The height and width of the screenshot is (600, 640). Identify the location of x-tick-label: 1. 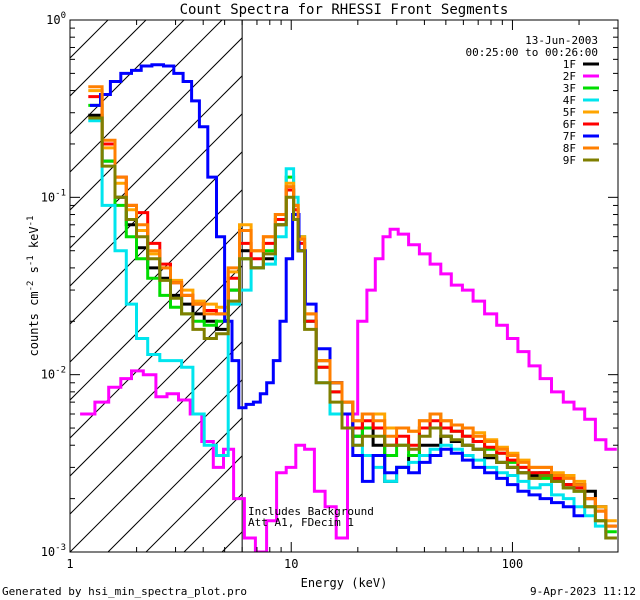
(69, 564).